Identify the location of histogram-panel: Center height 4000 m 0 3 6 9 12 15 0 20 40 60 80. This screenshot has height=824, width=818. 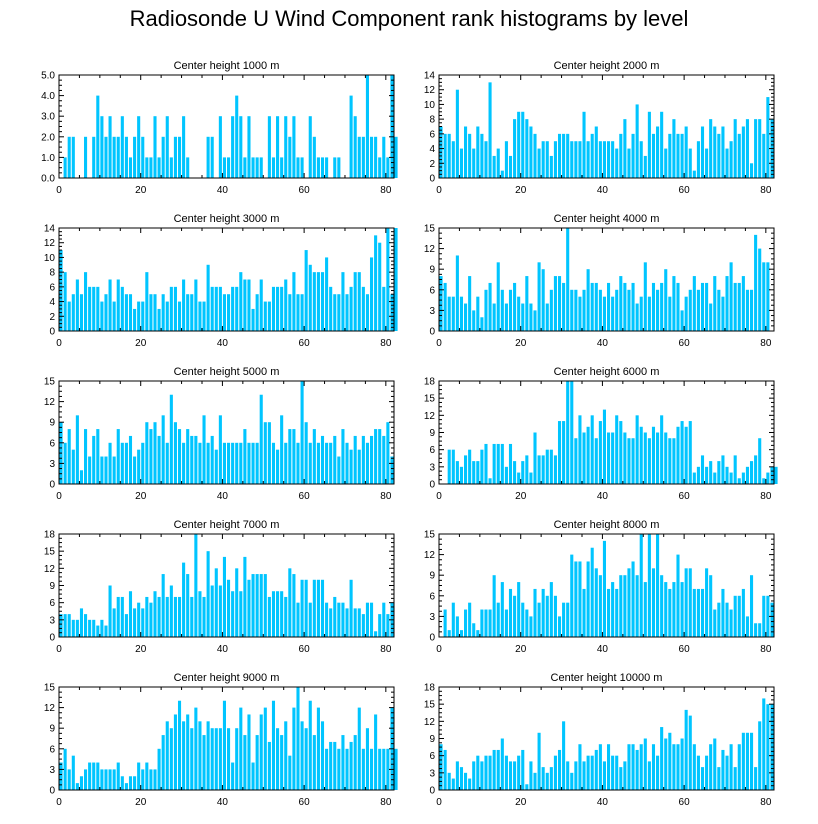
(599, 281).